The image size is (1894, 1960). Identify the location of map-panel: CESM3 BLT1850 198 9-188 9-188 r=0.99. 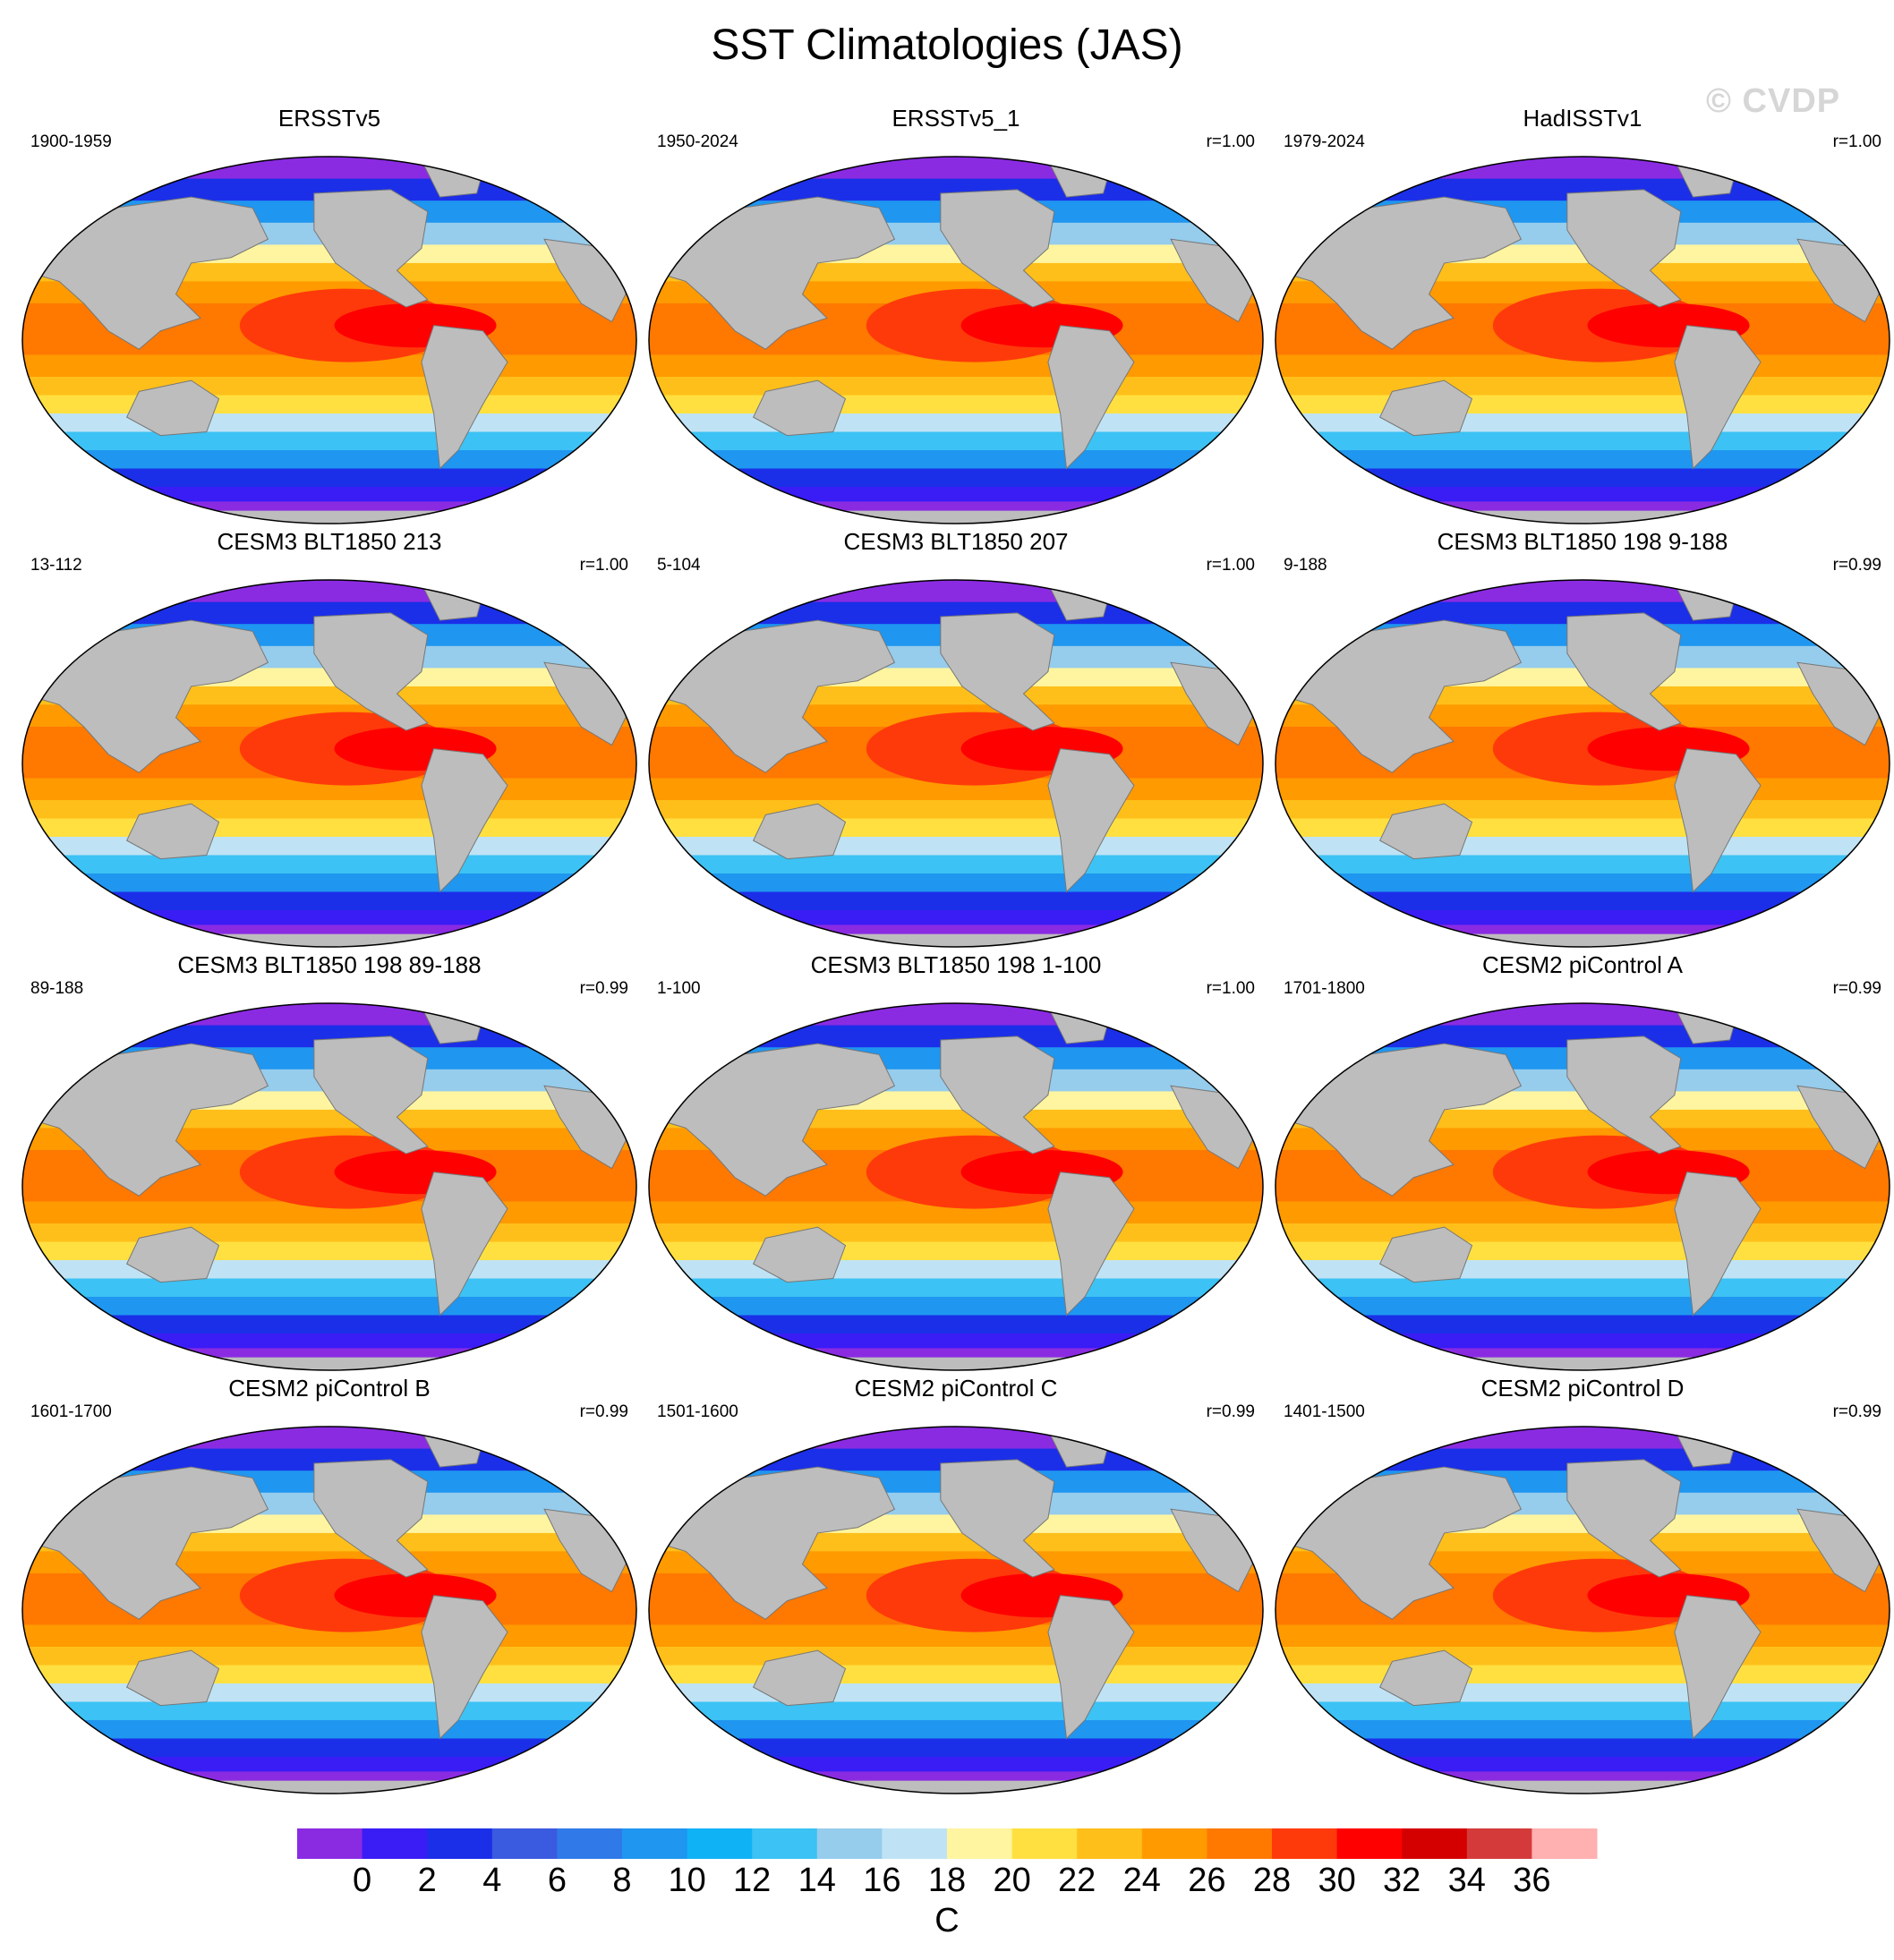
(1582, 739).